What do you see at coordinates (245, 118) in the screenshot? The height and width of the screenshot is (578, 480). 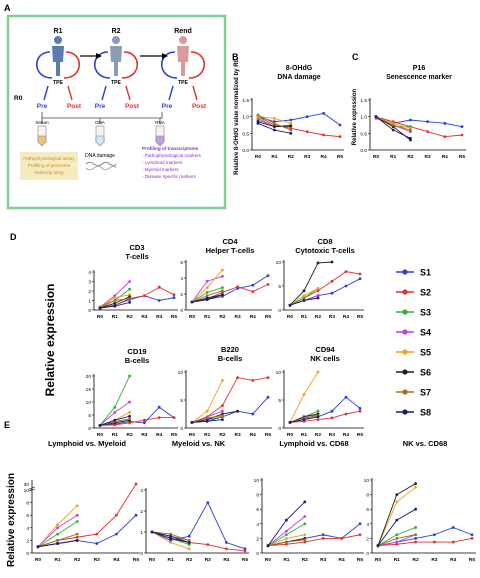 I see `y-tick-label: 1.0` at bounding box center [245, 118].